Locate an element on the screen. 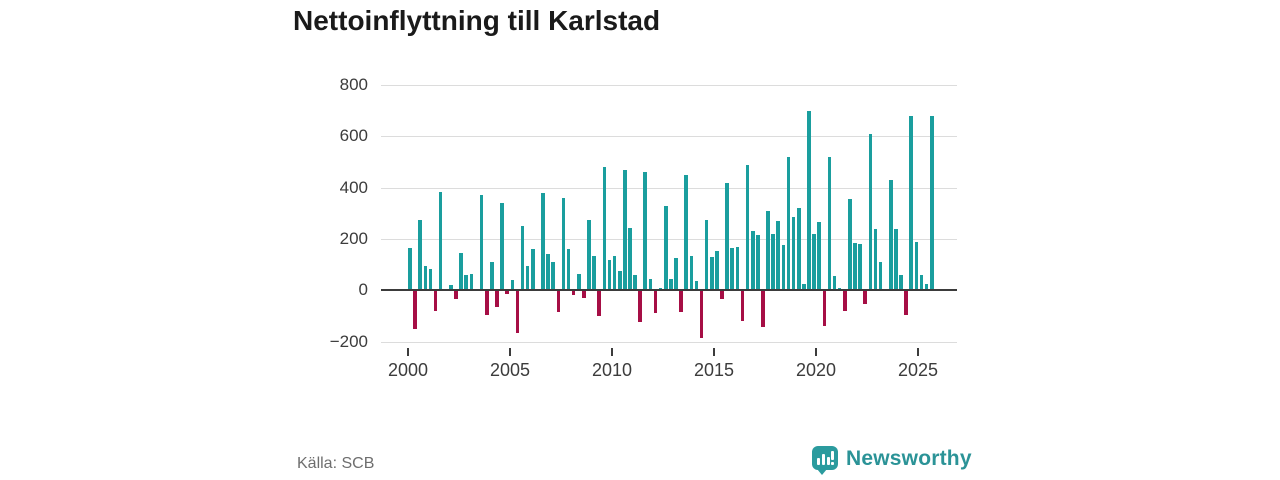 The height and width of the screenshot is (480, 1280). x-axis-label: 2010 is located at coordinates (612, 370).